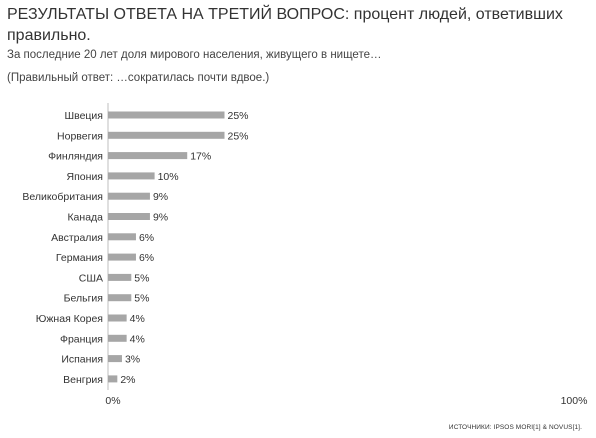 Image resolution: width=596 pixels, height=438 pixels. Describe the element at coordinates (168, 177) in the screenshot. I see `value-label: 10%` at that location.